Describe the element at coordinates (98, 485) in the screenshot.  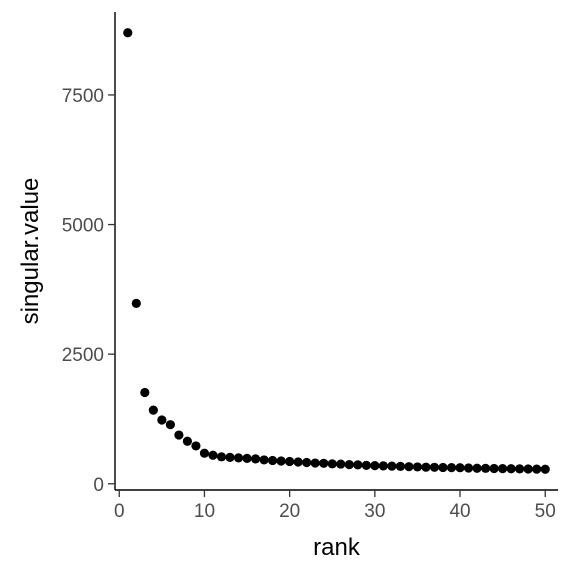
I see `y-tick-label: 0` at that location.